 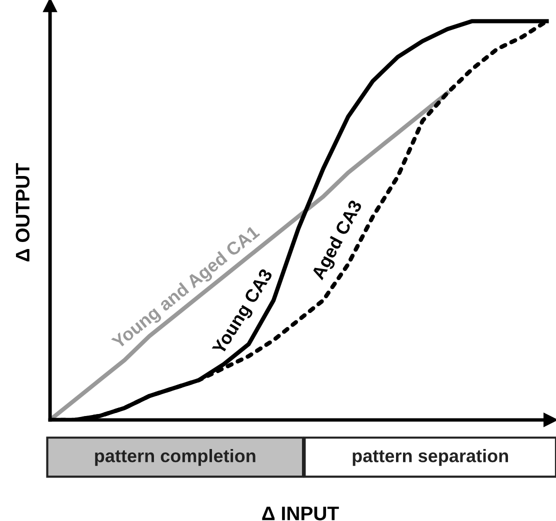 I want to click on y-axis-title: Δ OUTPUT, so click(x=23, y=212).